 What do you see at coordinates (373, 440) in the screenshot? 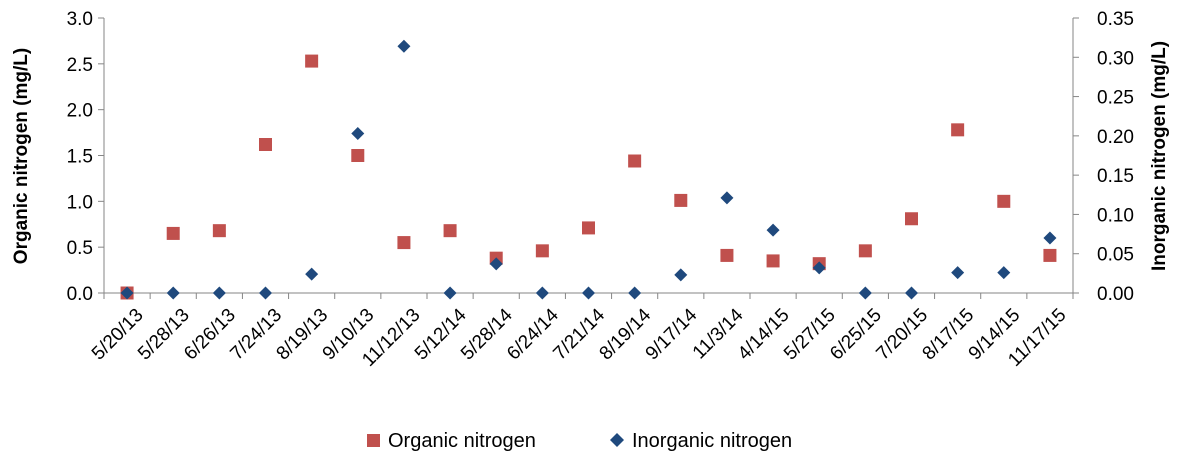
I see `legend-organic-marker` at bounding box center [373, 440].